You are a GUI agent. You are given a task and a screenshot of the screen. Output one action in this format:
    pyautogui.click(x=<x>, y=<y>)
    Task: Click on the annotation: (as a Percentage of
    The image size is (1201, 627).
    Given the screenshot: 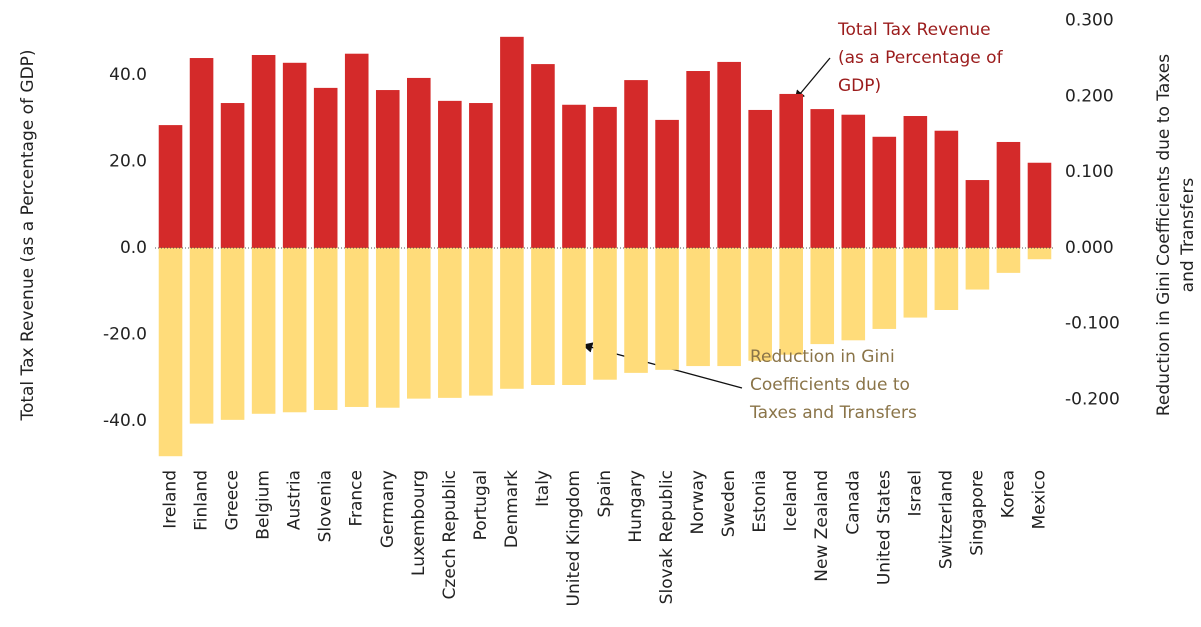 What is the action you would take?
    pyautogui.click(x=921, y=58)
    